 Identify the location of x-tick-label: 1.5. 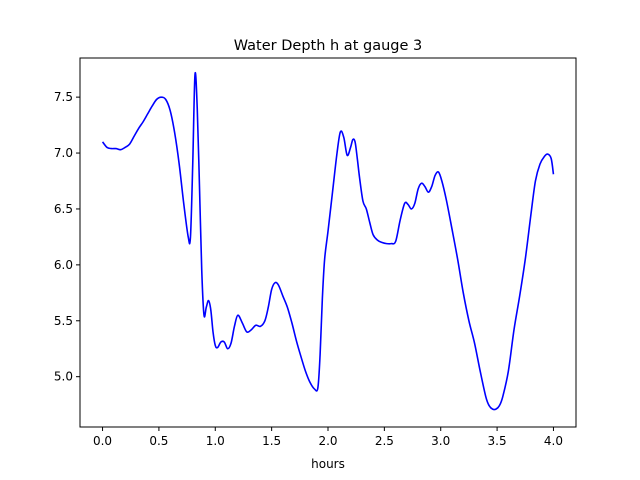
(271, 441).